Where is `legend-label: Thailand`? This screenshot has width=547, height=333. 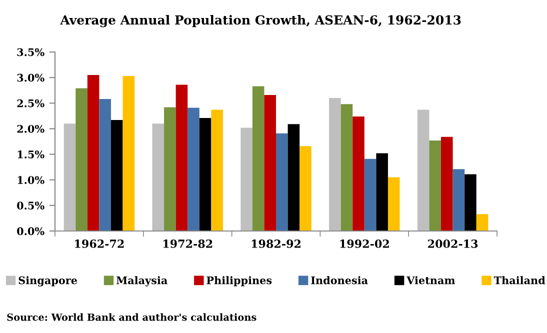 legend-label: Thailand is located at coordinates (520, 280).